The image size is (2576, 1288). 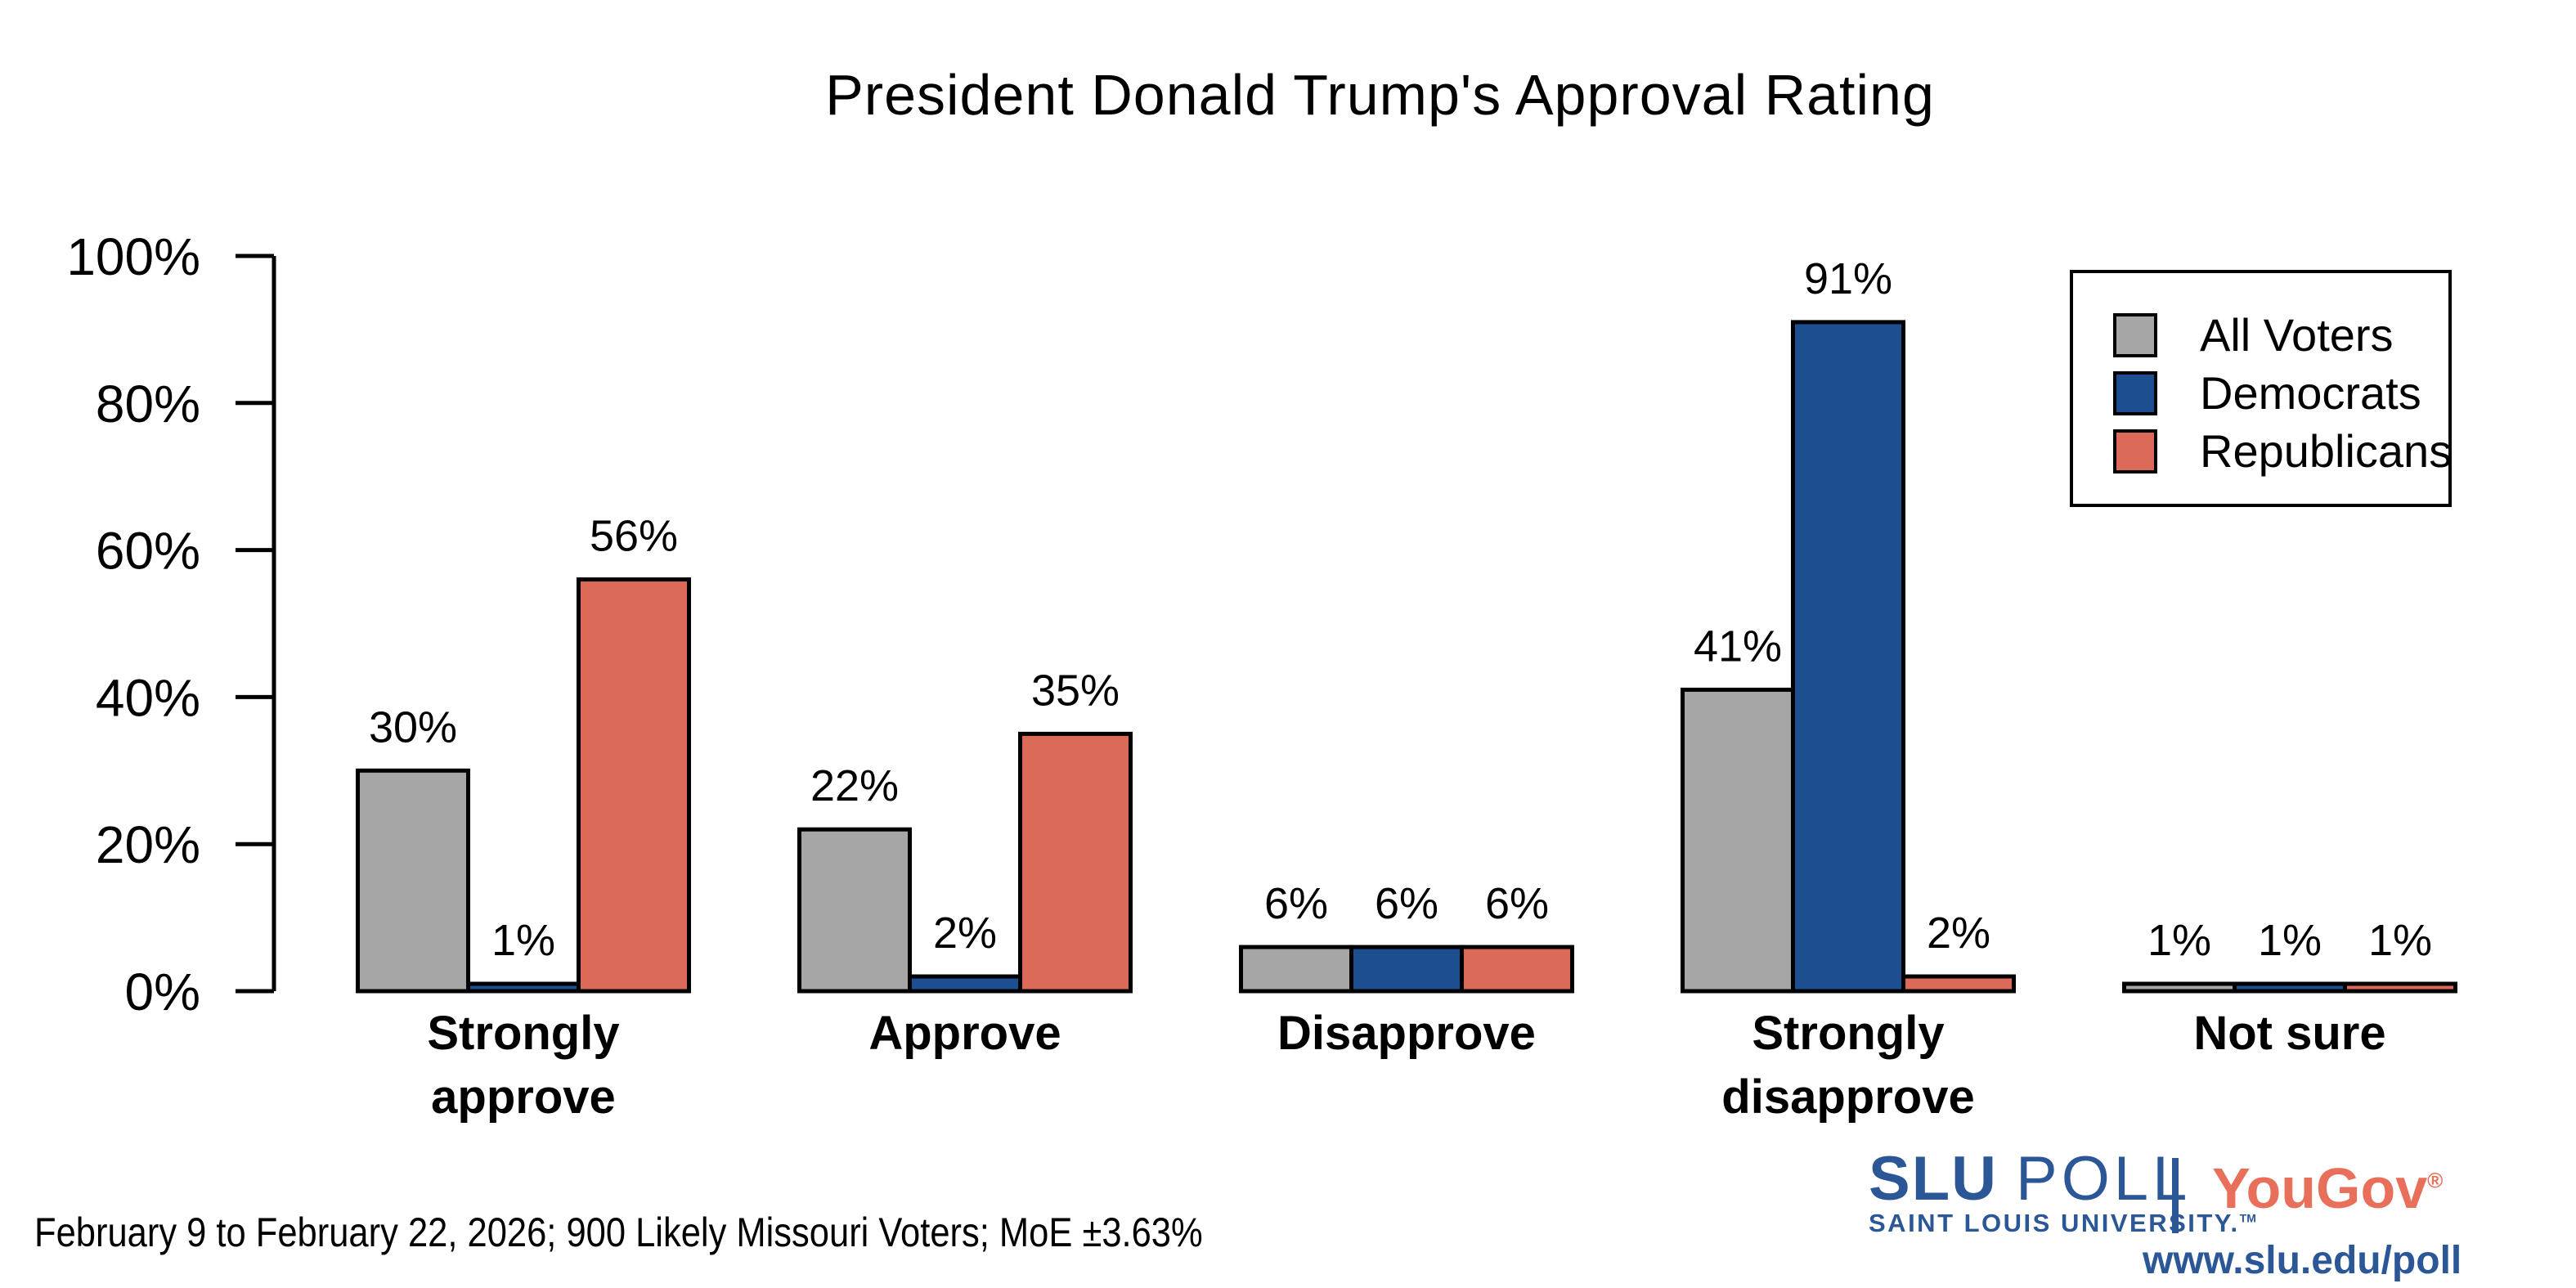 What do you see at coordinates (2054, 1223) in the screenshot?
I see `slu-subtitle-text: SAINT LOUIS UNIVERSITY.` at bounding box center [2054, 1223].